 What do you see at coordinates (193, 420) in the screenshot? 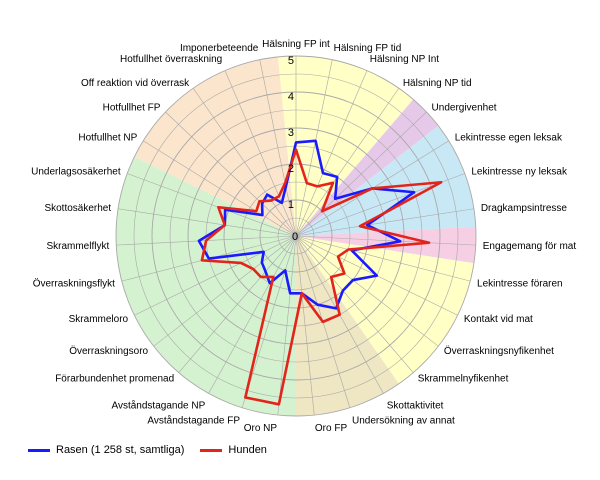
I see `category-label-18: Avståndstagande FP` at bounding box center [193, 420].